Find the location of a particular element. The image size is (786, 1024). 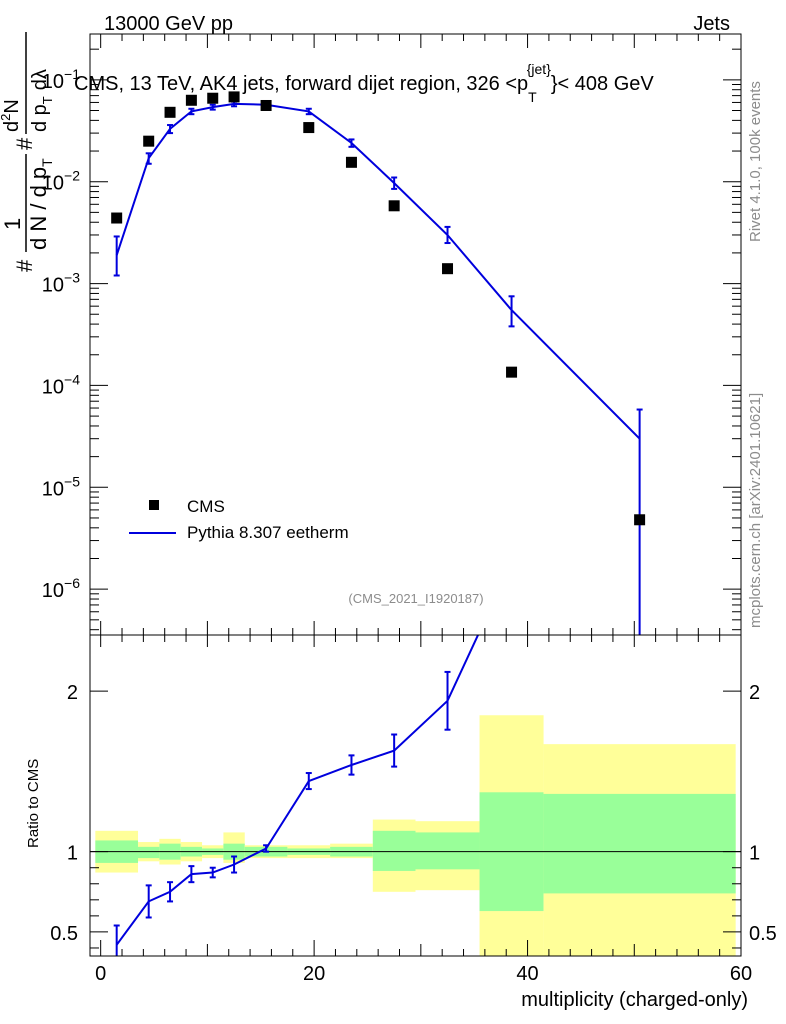

ratio-y-tick-label: 0.5 is located at coordinates (64, 934).